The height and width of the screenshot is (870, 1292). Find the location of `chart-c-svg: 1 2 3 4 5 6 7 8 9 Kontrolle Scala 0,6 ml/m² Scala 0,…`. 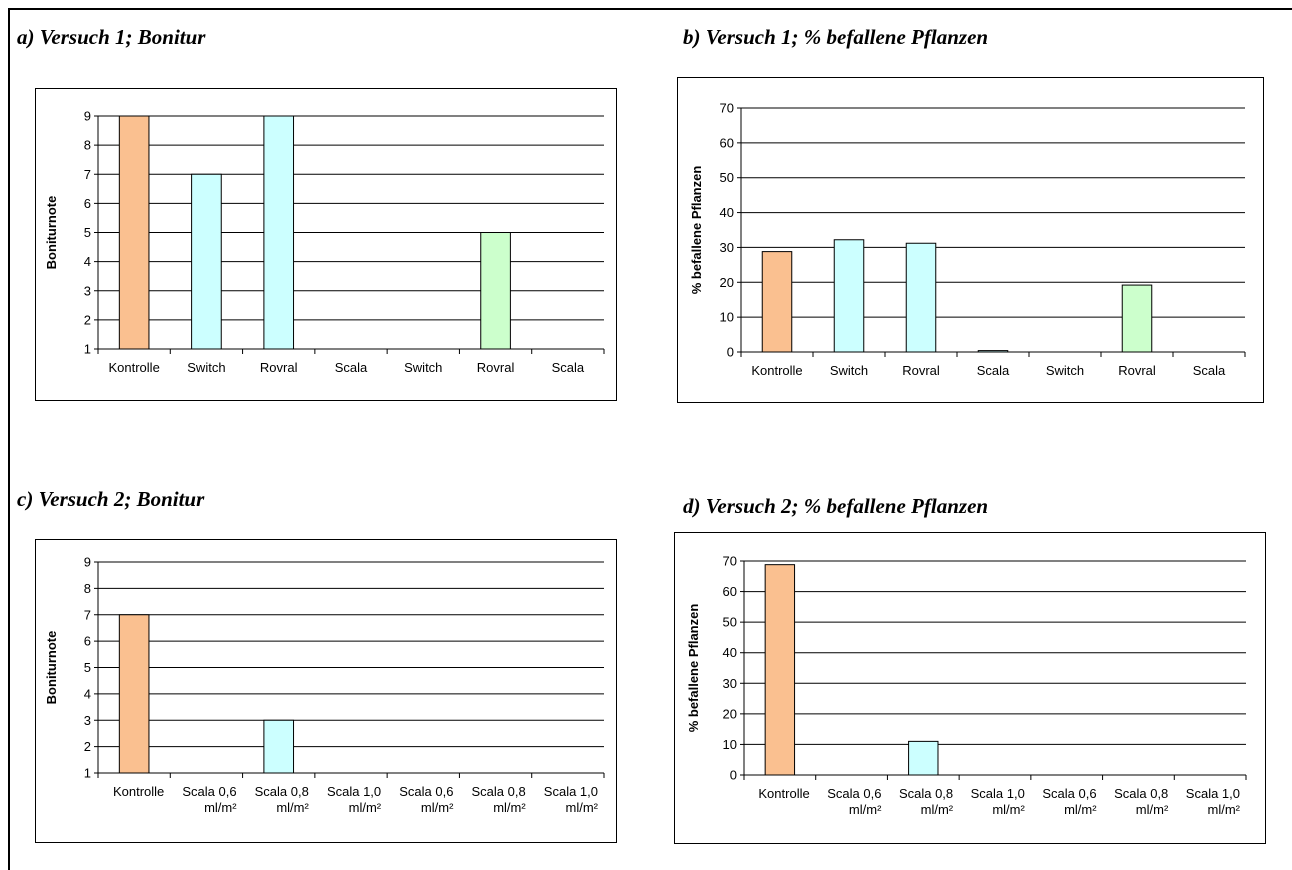

chart-c-svg: 1 2 3 4 5 6 7 8 9 Kontrolle Scala 0,6 ml/m² Scala 0,… is located at coordinates (324, 685).